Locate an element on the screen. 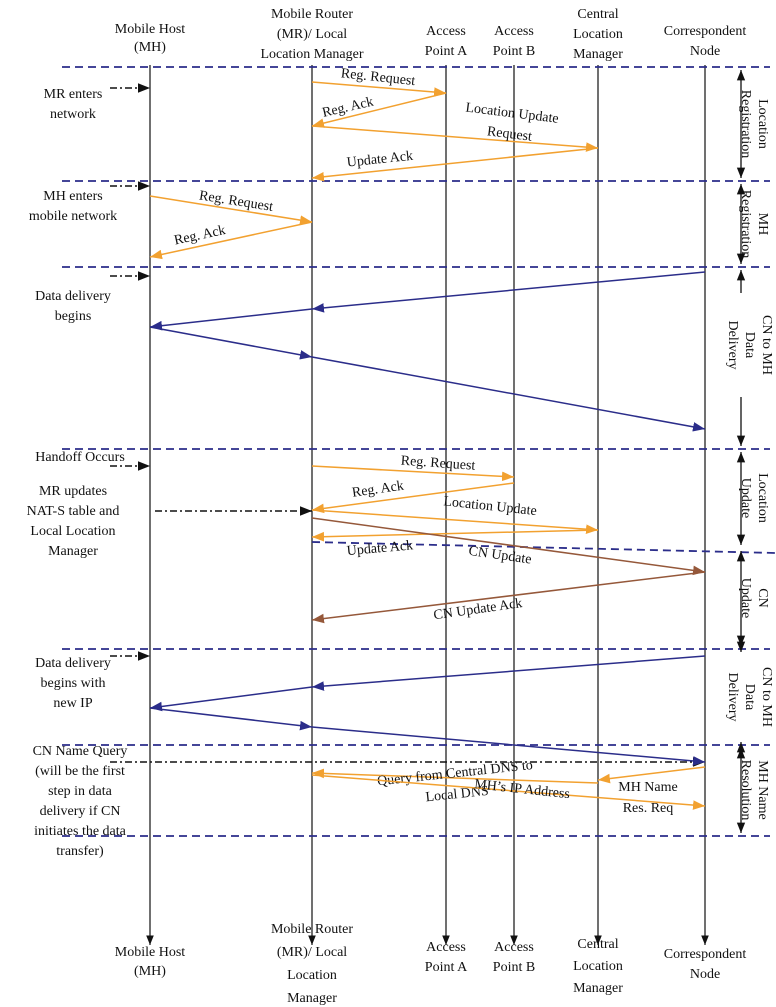 The height and width of the screenshot is (1007, 776). note: initiates the data is located at coordinates (80, 831).